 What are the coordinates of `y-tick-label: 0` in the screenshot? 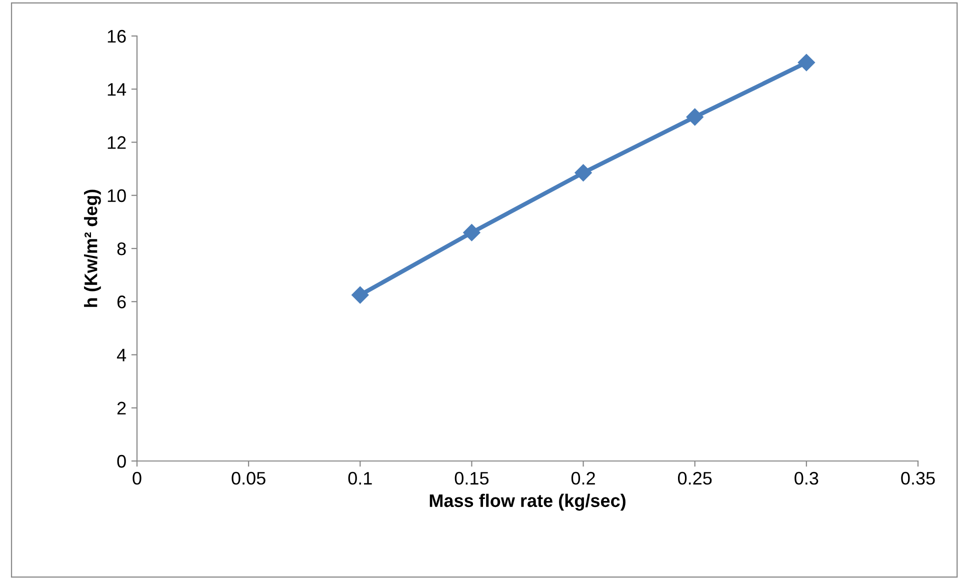 It's located at (121, 461).